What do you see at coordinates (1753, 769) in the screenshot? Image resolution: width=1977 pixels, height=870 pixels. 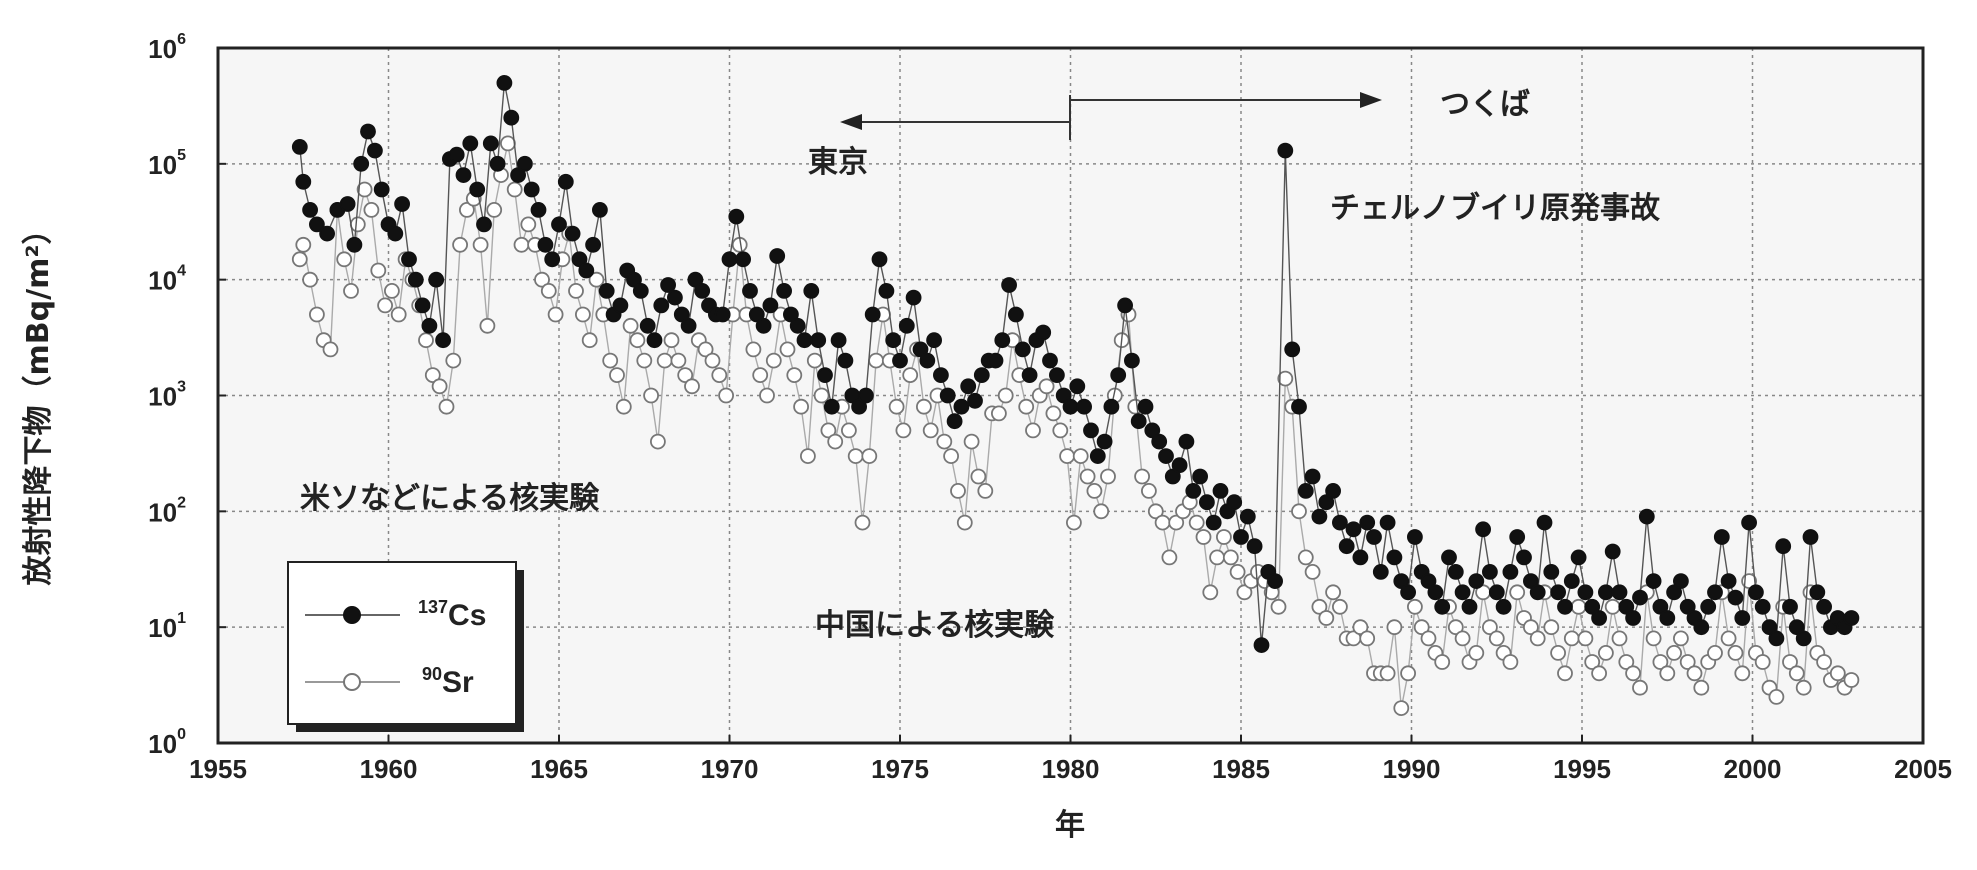 I see `x-tick-label: 2000` at bounding box center [1753, 769].